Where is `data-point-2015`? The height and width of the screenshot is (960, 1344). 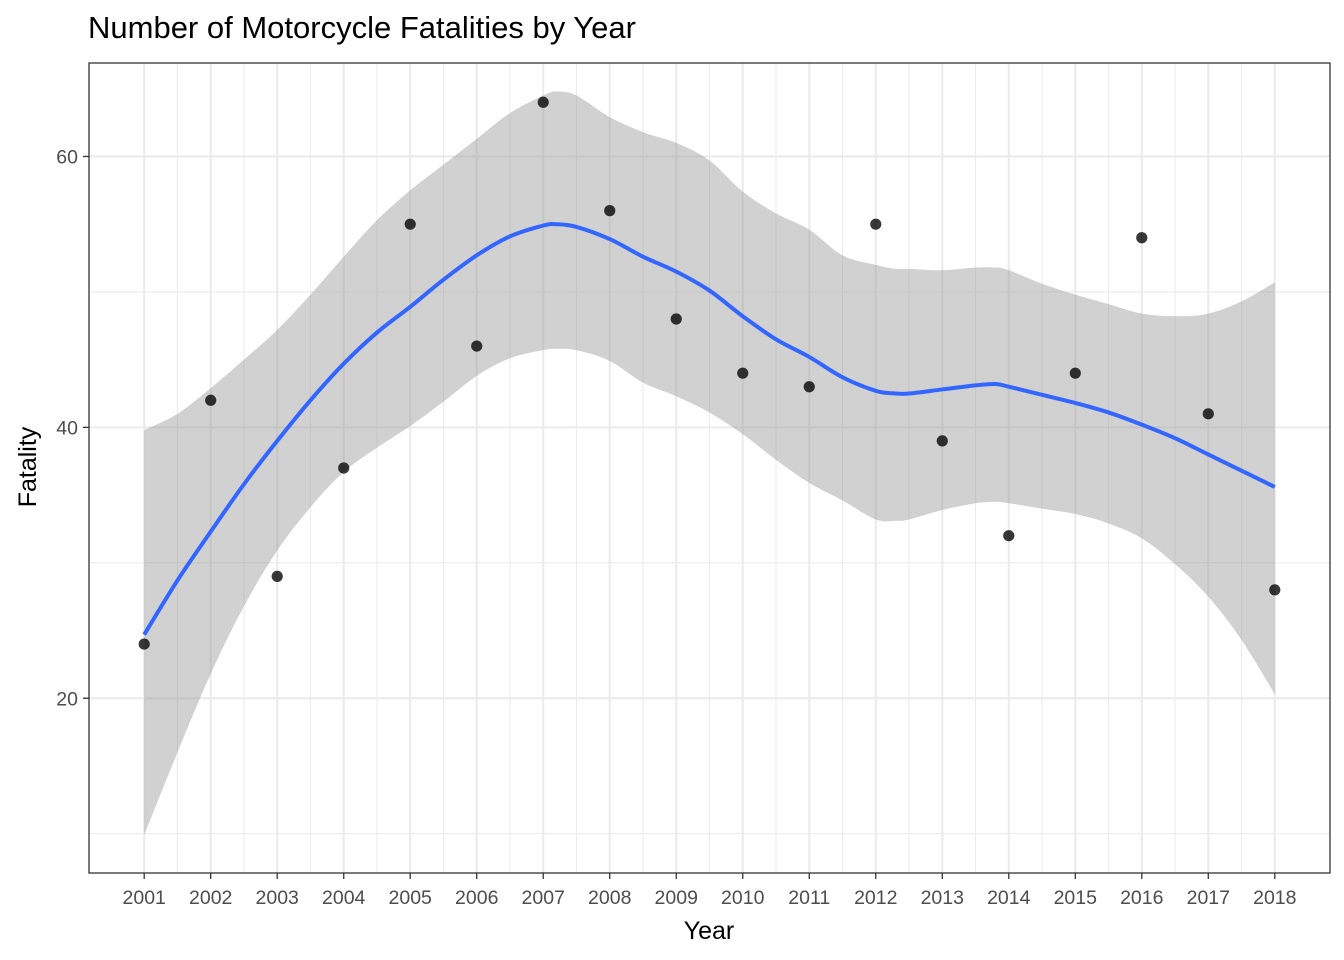 data-point-2015 is located at coordinates (1075, 373).